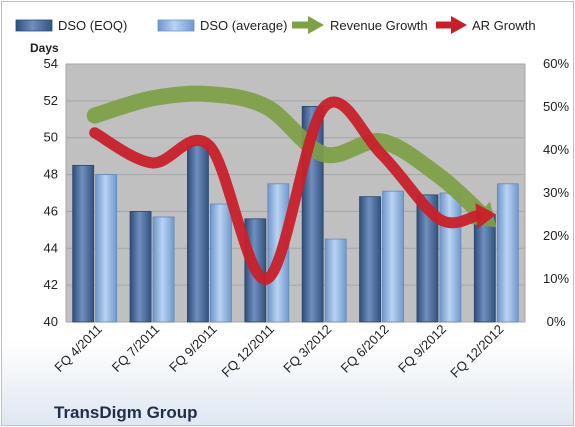 Image resolution: width=575 pixels, height=427 pixels. Describe the element at coordinates (365, 349) in the screenshot. I see `x-tick-label: FQ 6/2012` at that location.